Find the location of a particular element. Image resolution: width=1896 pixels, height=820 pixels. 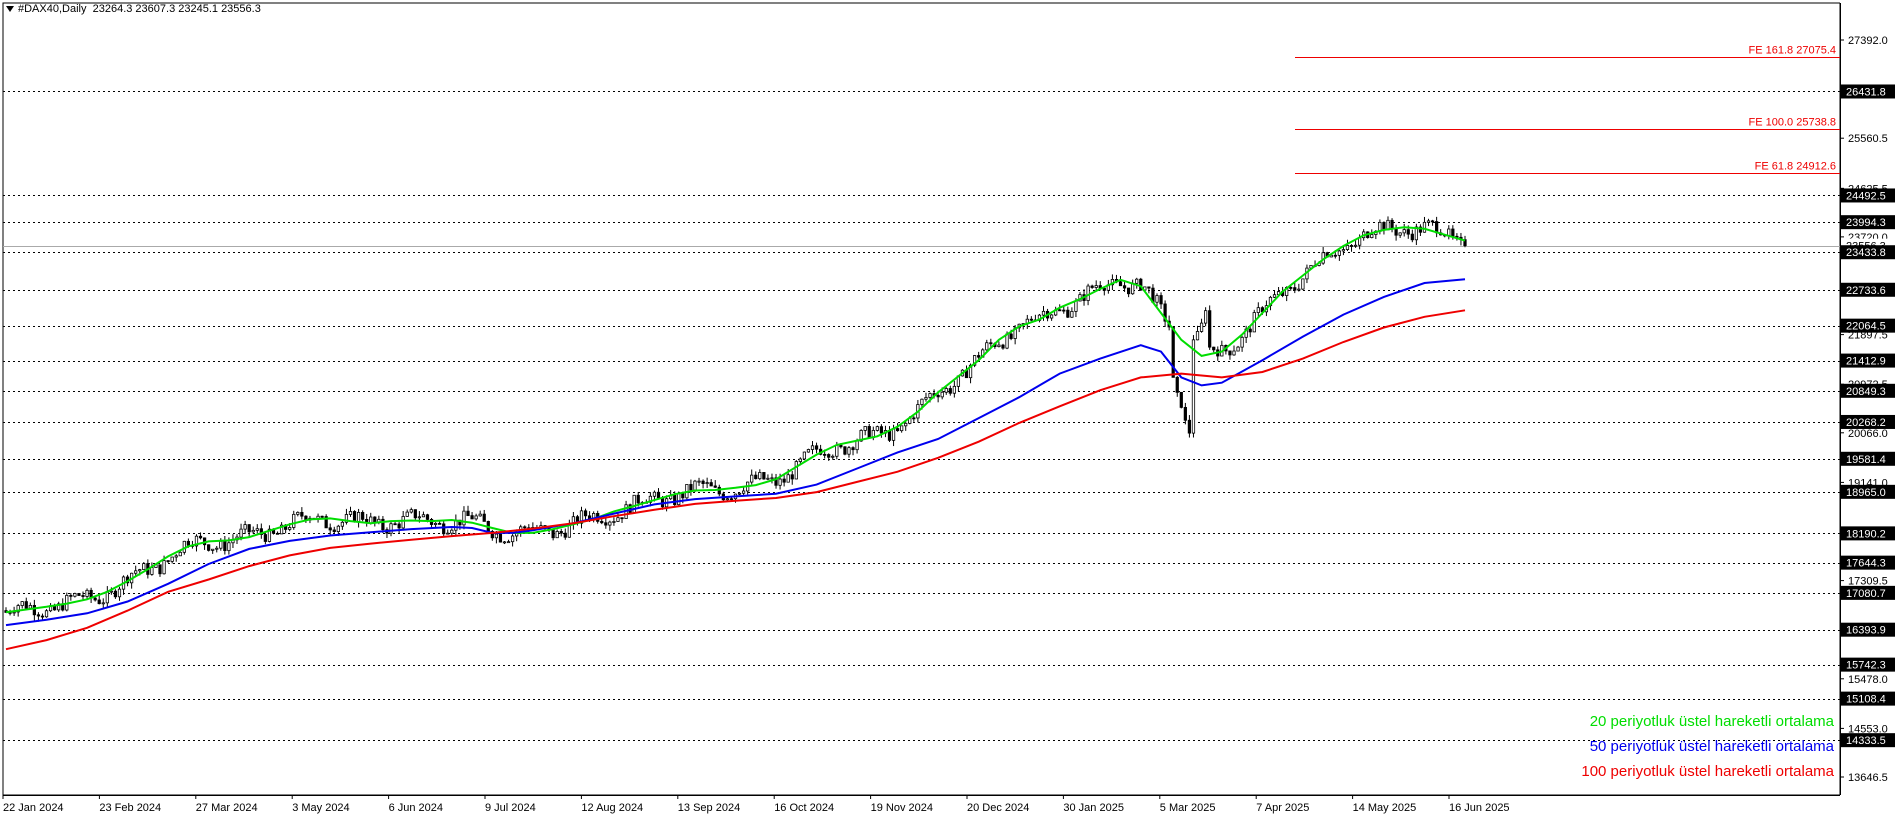

price-tick-label: 21897.5 is located at coordinates (1868, 336).